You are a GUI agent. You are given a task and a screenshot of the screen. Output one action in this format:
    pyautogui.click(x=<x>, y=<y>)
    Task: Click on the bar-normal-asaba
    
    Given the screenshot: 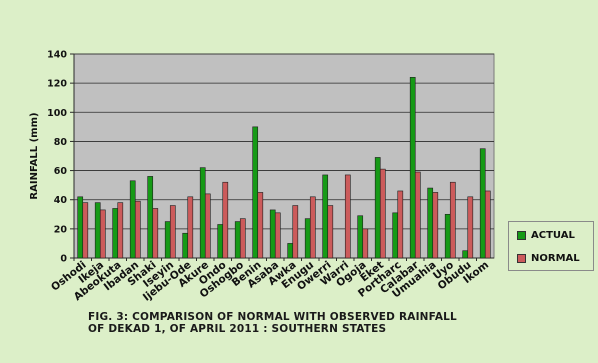 What is the action you would take?
    pyautogui.click(x=277, y=235)
    